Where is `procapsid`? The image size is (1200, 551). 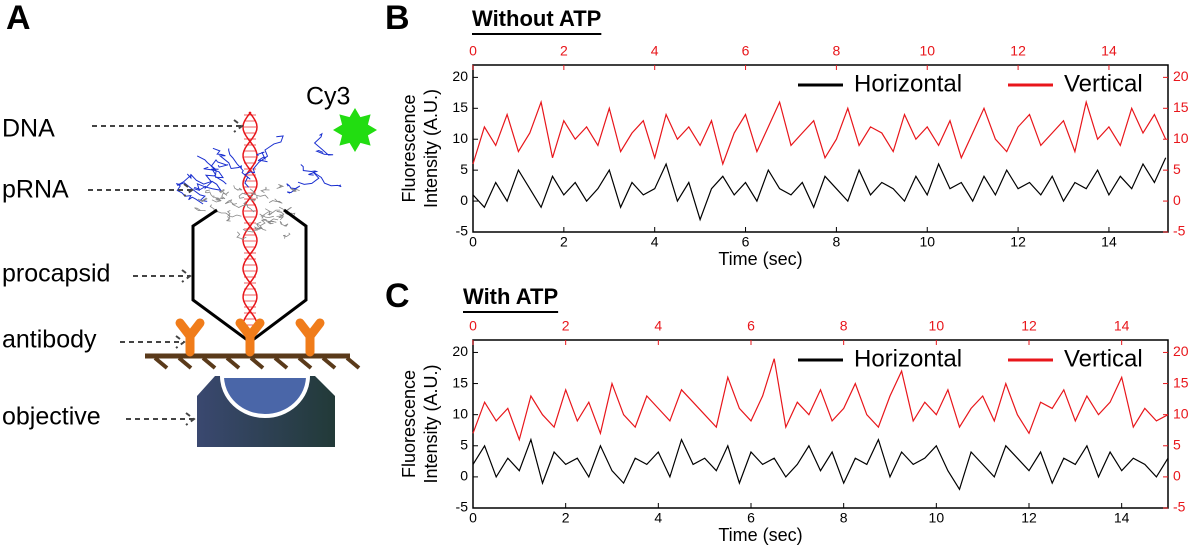
procapsid is located at coordinates (249, 276).